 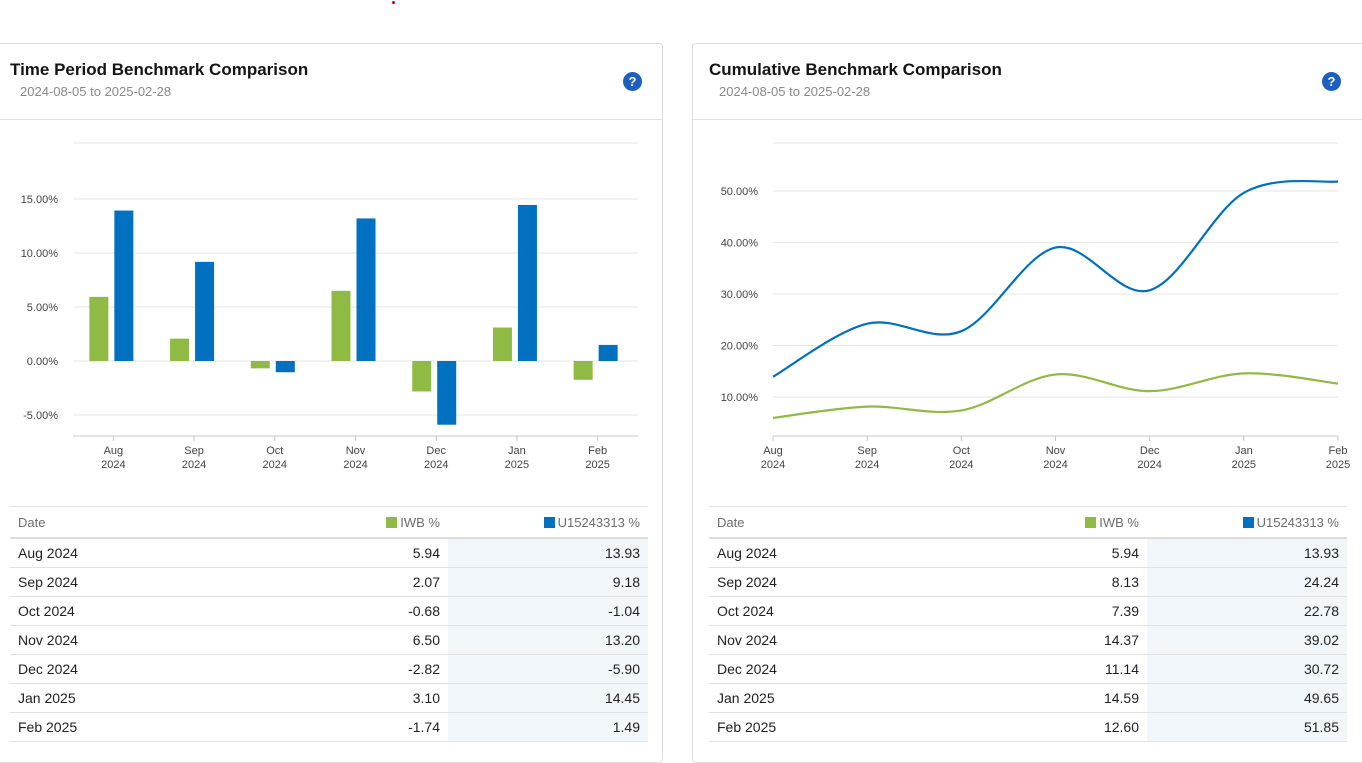 I want to click on iwb-line, so click(x=1055, y=396).